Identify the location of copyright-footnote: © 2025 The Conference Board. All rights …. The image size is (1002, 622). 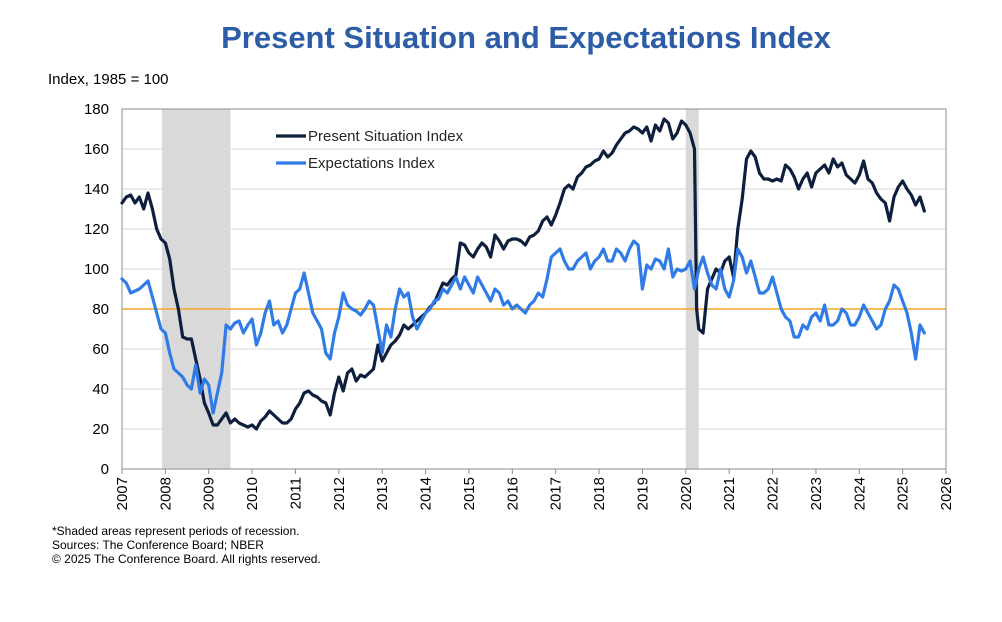
(186, 559).